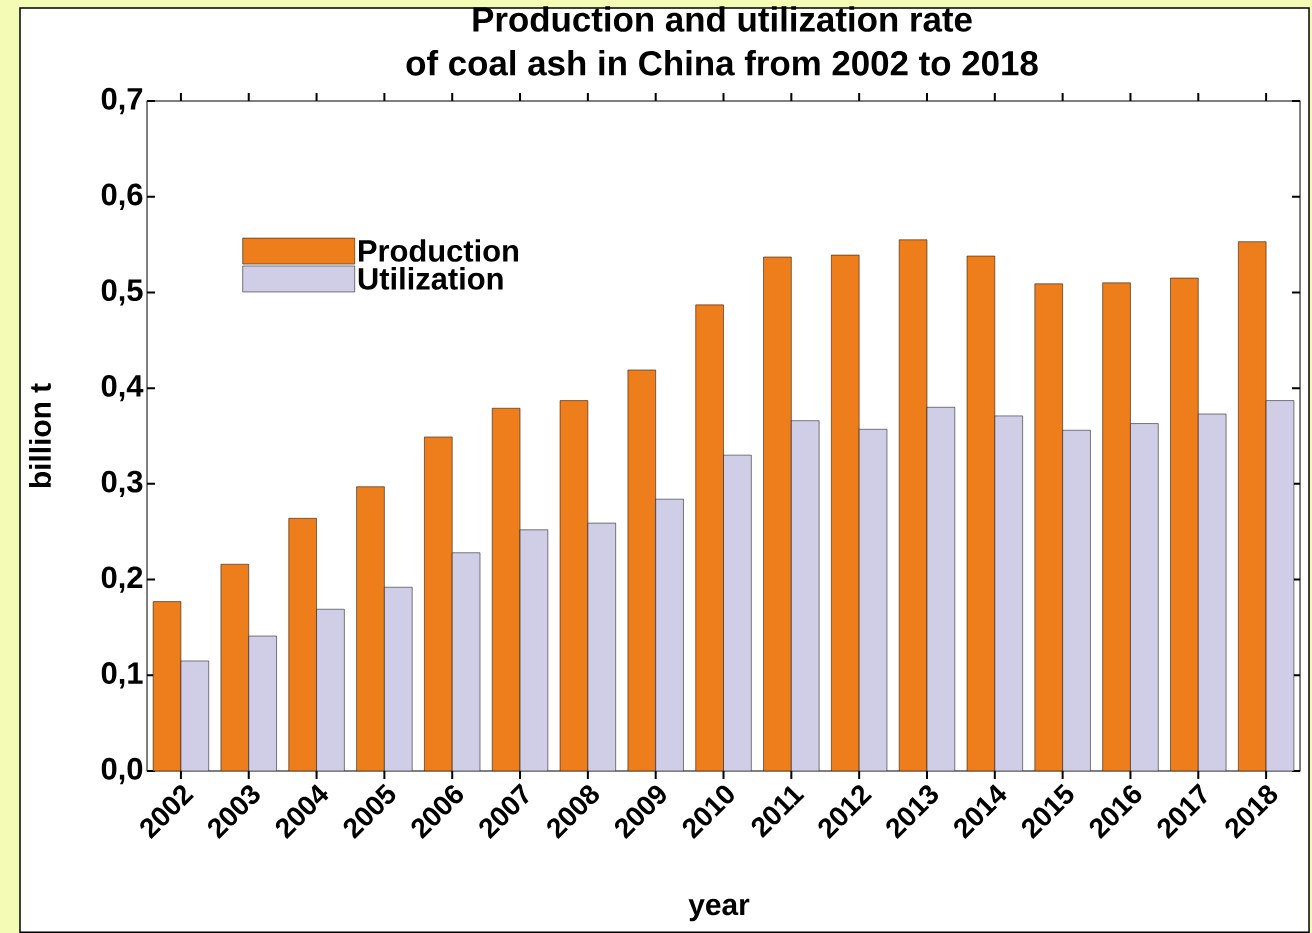 Image resolution: width=1312 pixels, height=933 pixels. Describe the element at coordinates (430, 278) in the screenshot. I see `legend-label: Utilization` at that location.